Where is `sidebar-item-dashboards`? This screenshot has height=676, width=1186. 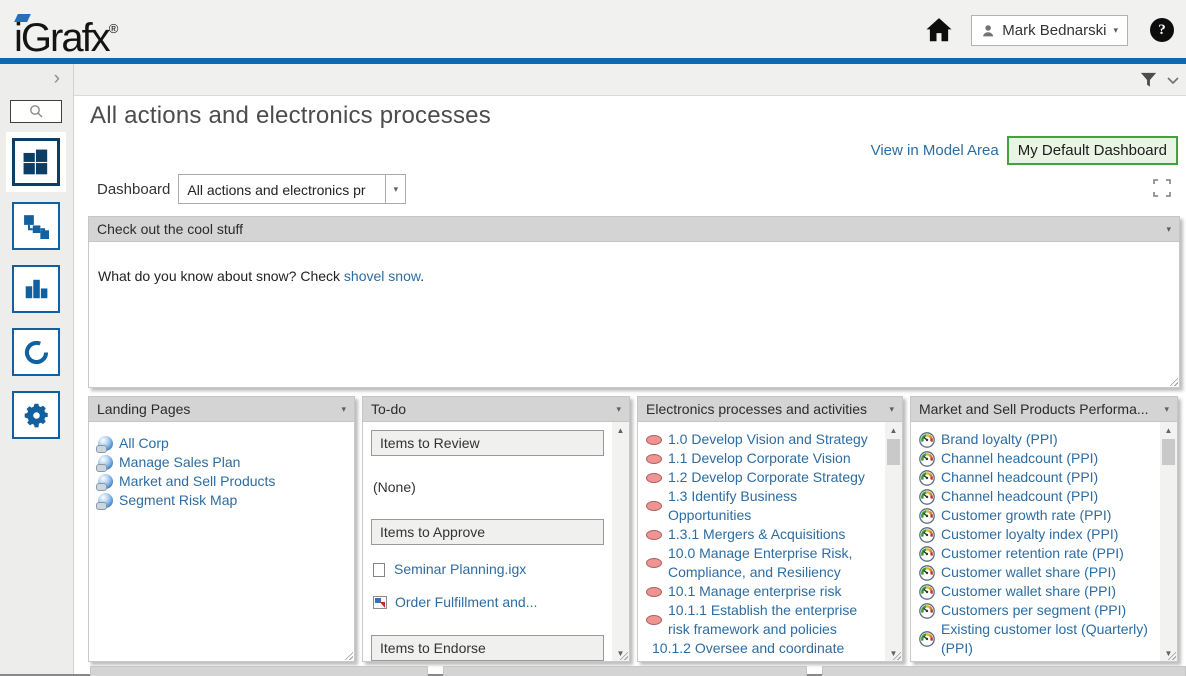
sidebar-item-dashboards is located at coordinates (36, 162).